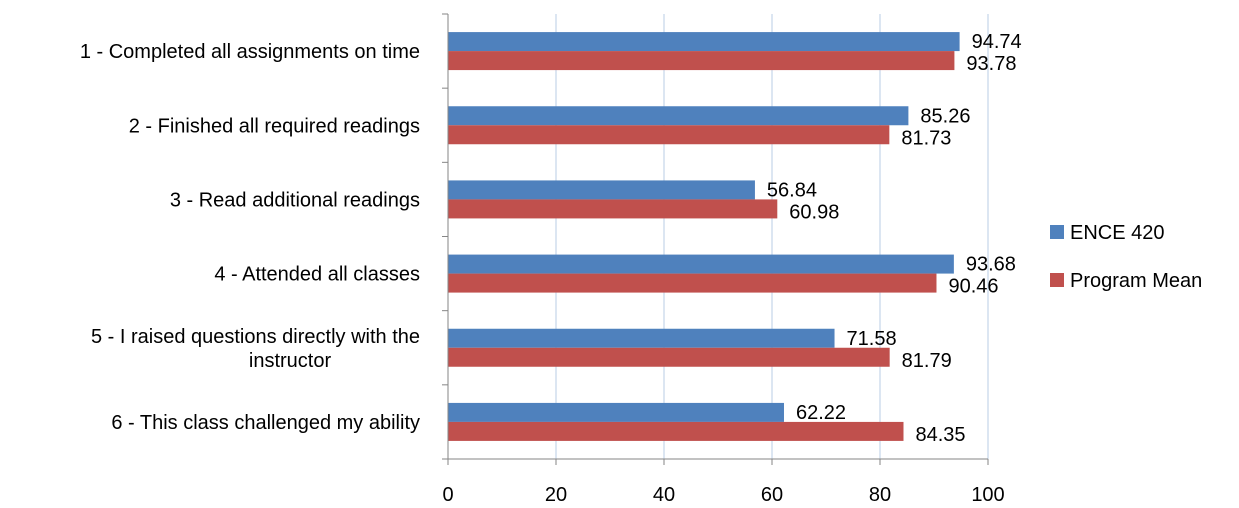 The height and width of the screenshot is (508, 1239). What do you see at coordinates (821, 413) in the screenshot?
I see `data-label-1-6: 62.22` at bounding box center [821, 413].